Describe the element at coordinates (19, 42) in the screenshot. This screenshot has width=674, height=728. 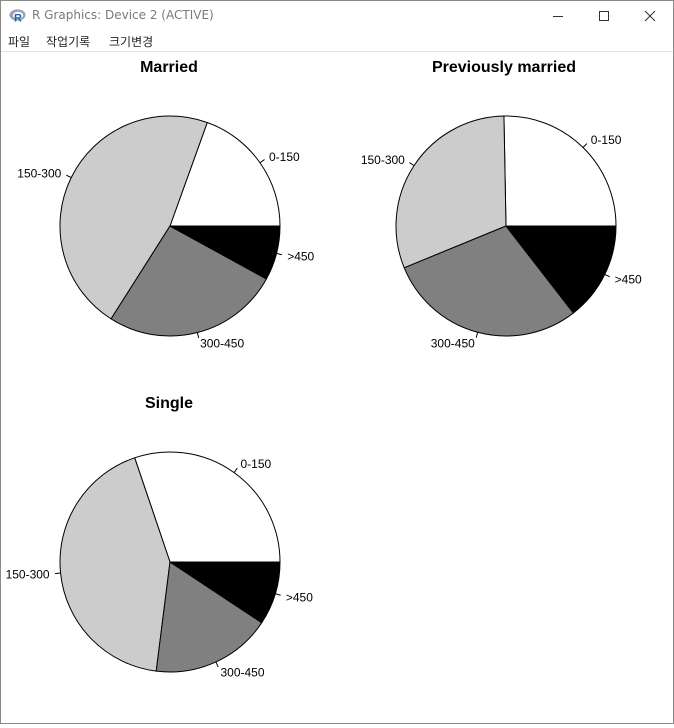
I see `menu-file: 파일` at that location.